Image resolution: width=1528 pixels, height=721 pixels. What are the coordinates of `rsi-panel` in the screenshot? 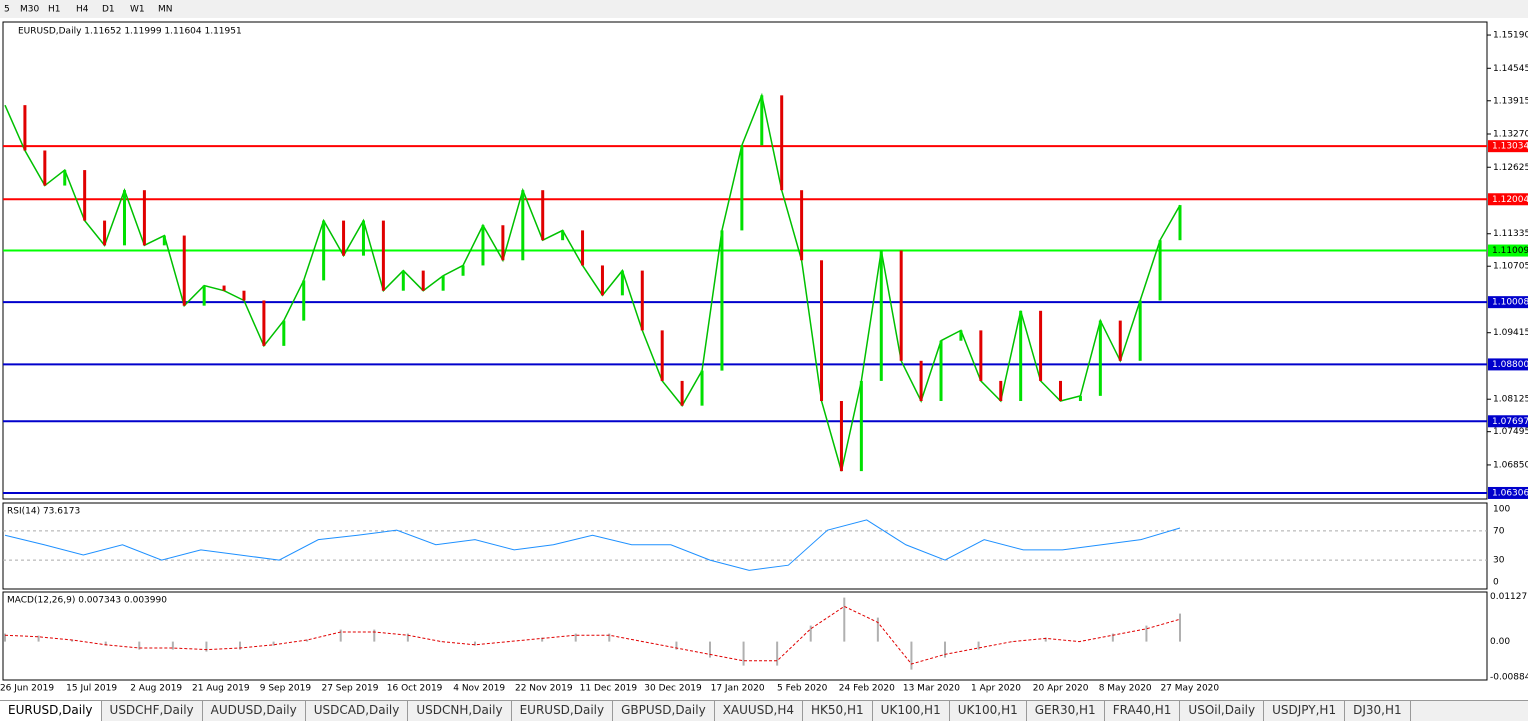 It's located at (745, 546).